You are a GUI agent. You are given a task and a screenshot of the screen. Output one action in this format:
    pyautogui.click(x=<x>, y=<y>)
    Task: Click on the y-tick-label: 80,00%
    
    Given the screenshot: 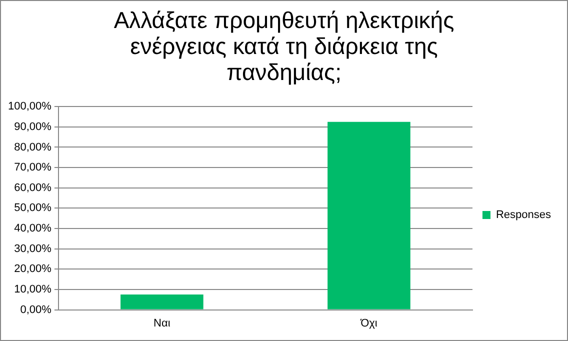 What is the action you would take?
    pyautogui.click(x=33, y=147)
    